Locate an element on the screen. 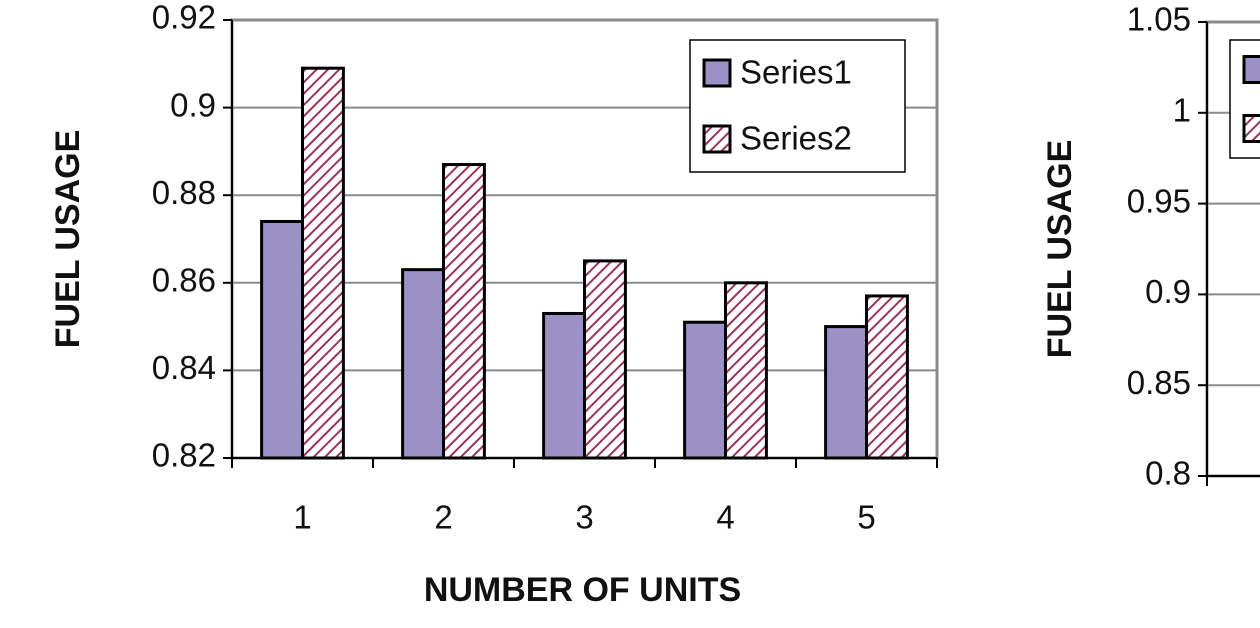 This screenshot has width=1260, height=628. x-axis-title: NUMBER OF UNITS is located at coordinates (582, 590).